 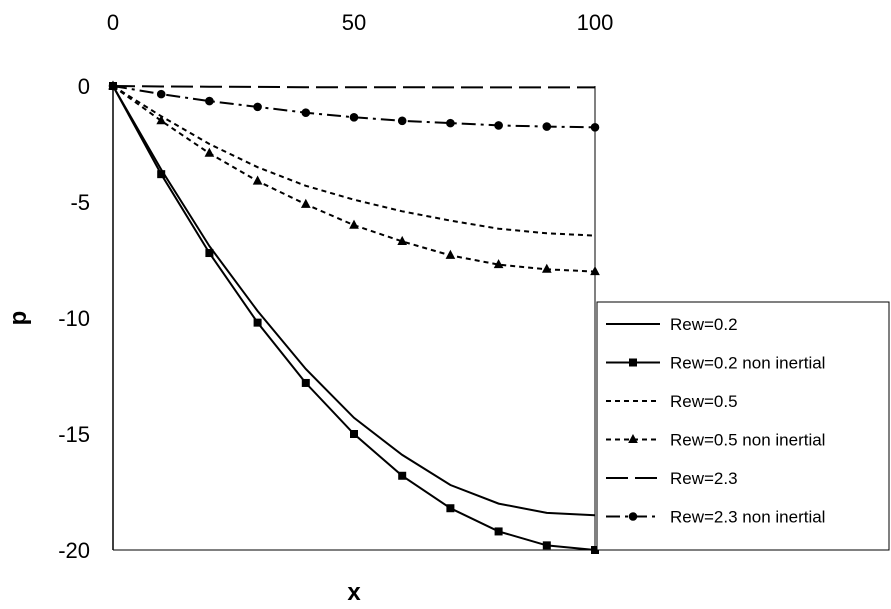 What do you see at coordinates (113, 22) in the screenshot?
I see `x-tick-label: 0` at bounding box center [113, 22].